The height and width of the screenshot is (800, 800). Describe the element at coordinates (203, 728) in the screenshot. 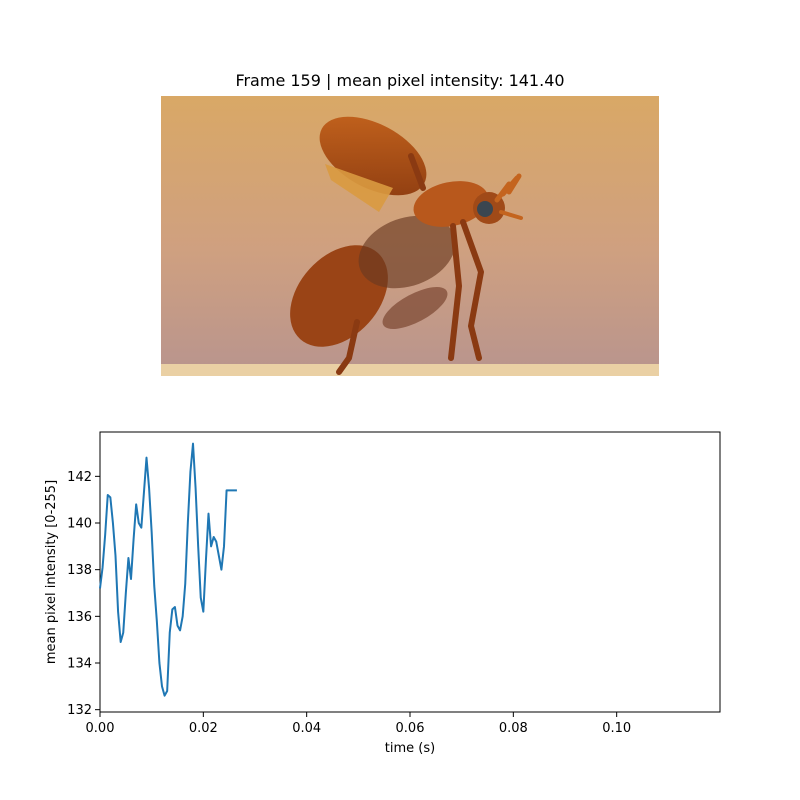

I see `x-tick-label: 0.02` at that location.